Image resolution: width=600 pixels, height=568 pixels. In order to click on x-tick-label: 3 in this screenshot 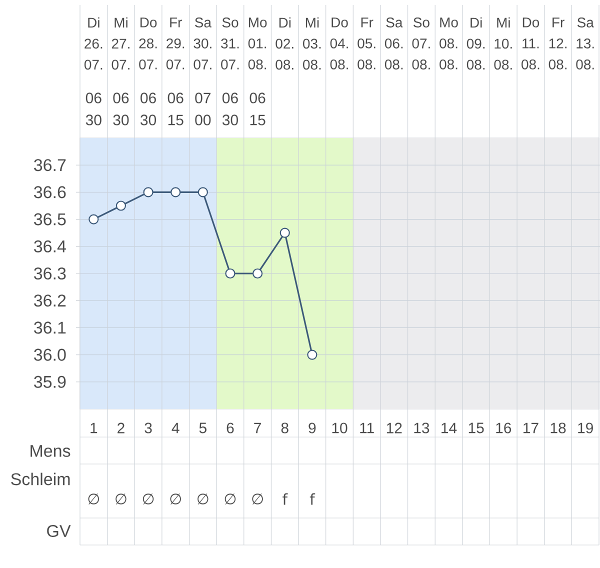, I will do `click(148, 428)`.